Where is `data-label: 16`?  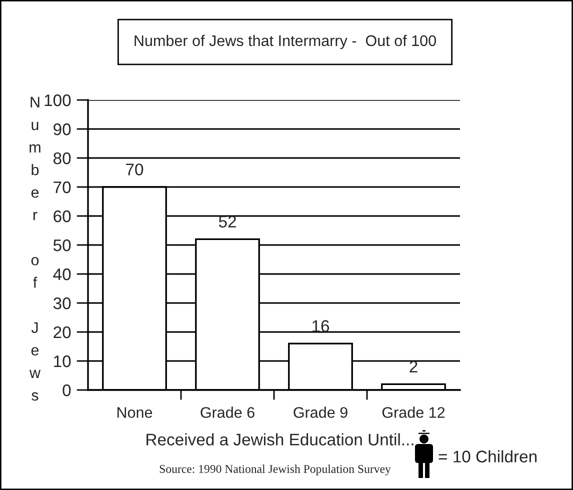 data-label: 16 is located at coordinates (321, 326).